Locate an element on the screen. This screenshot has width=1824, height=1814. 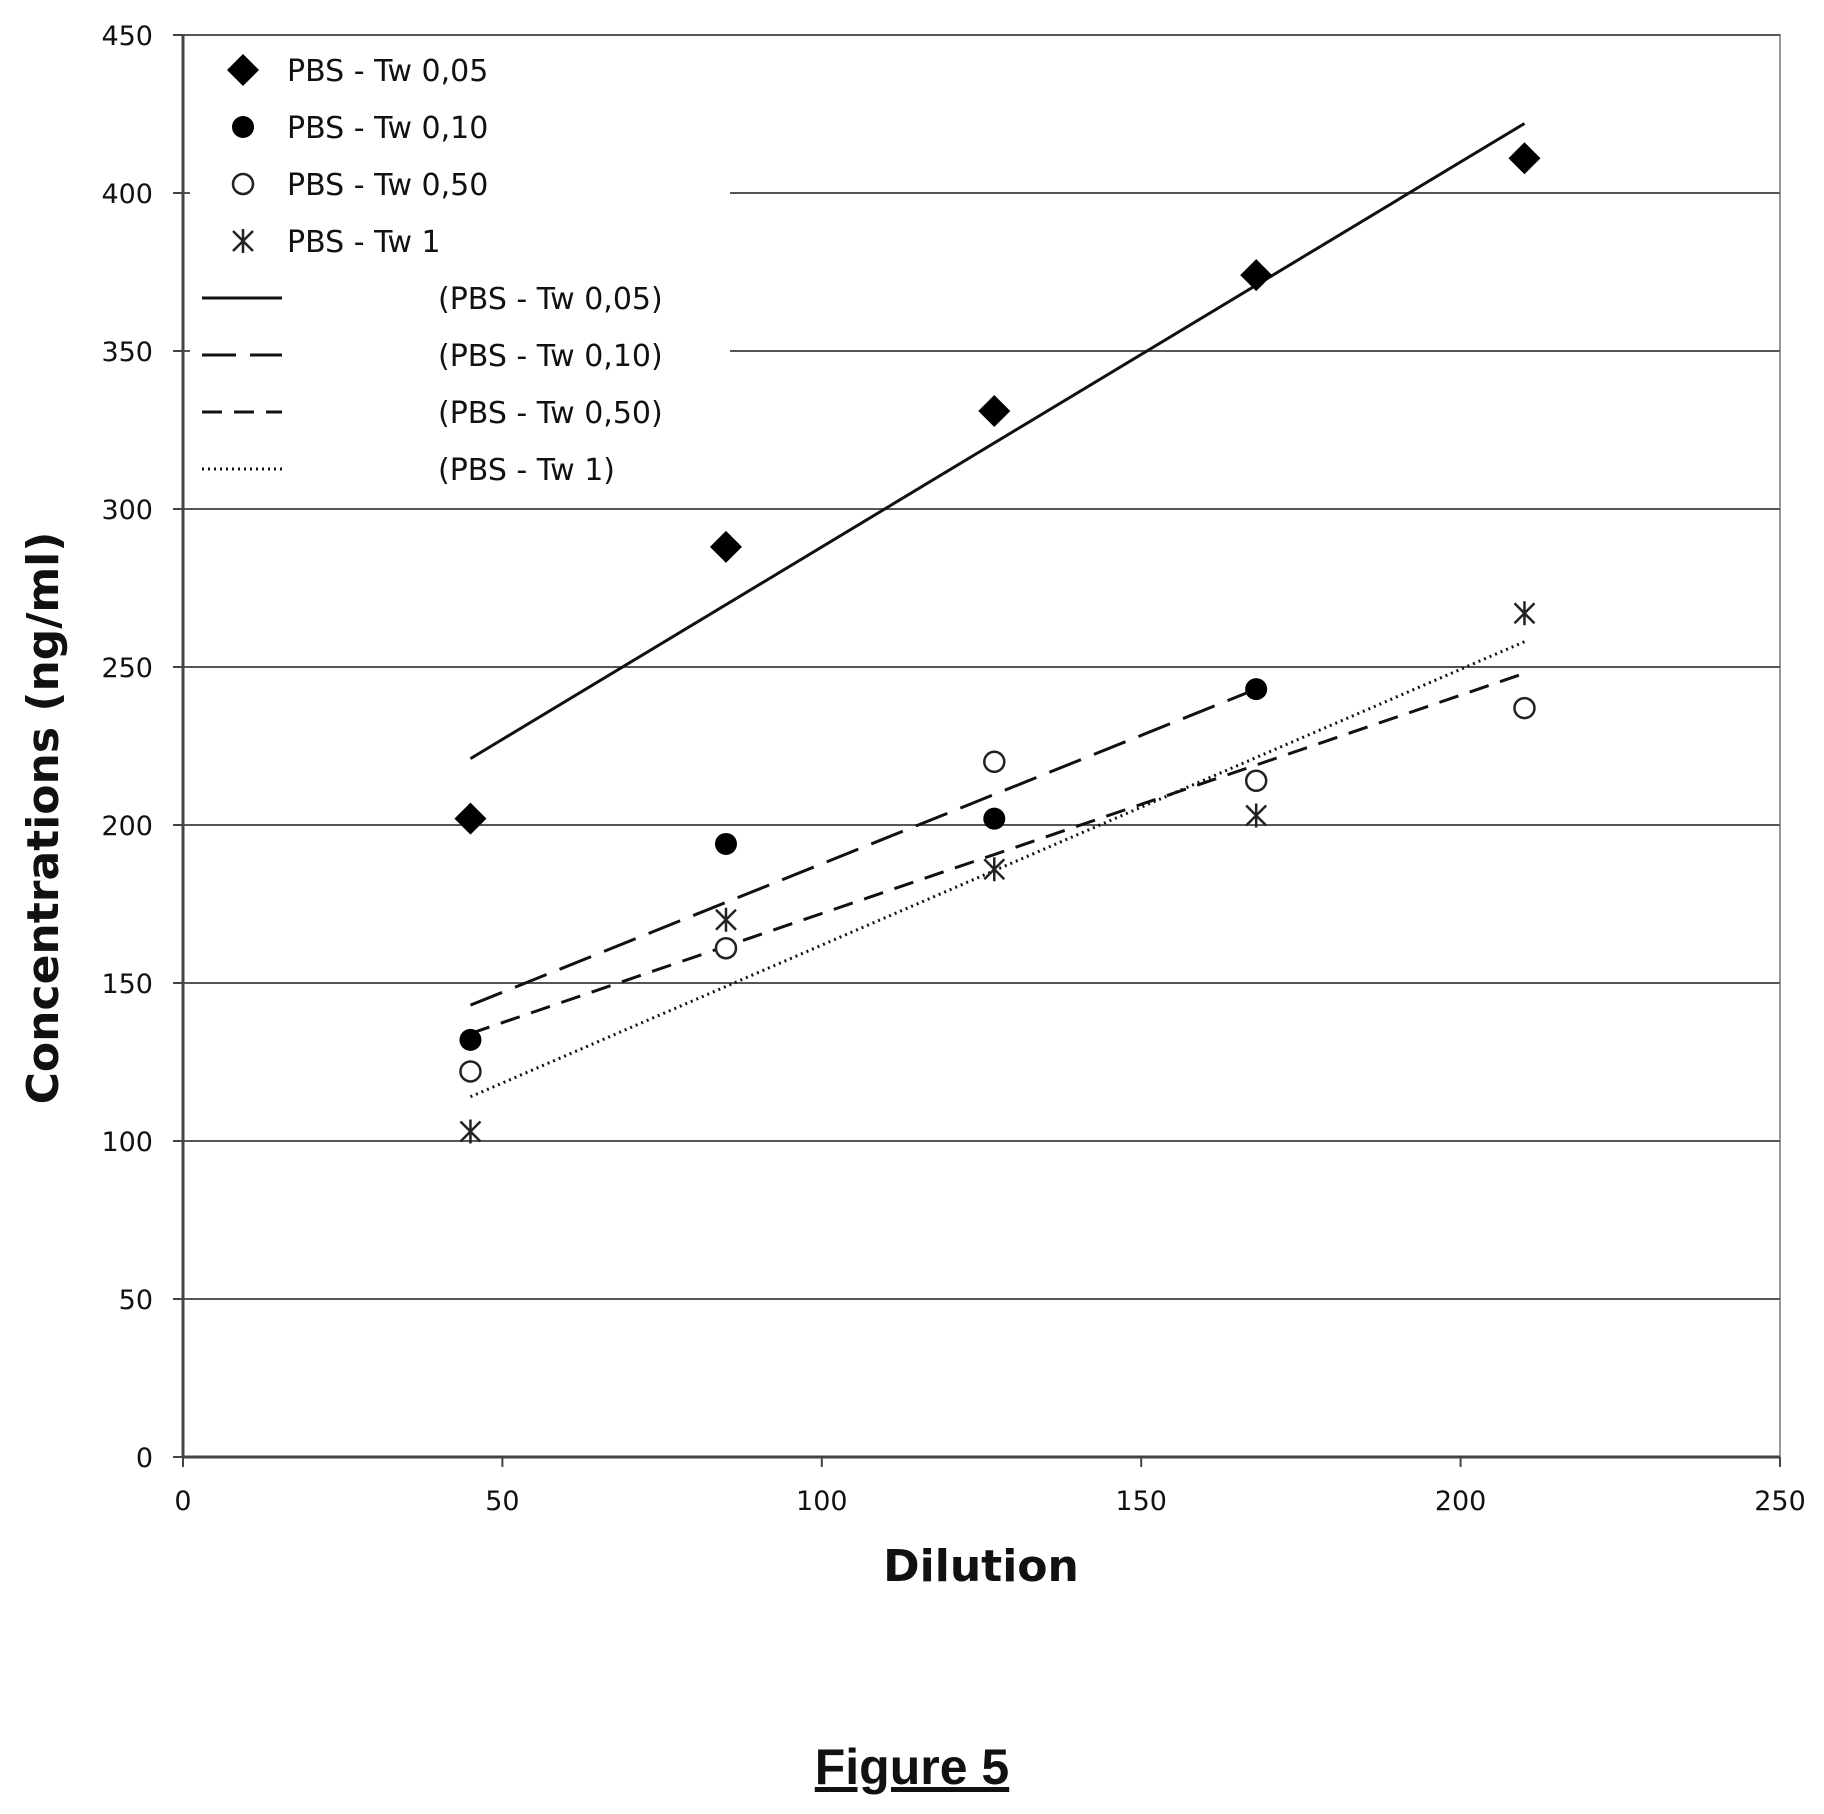
x-tick-label: 100 is located at coordinates (822, 1501).